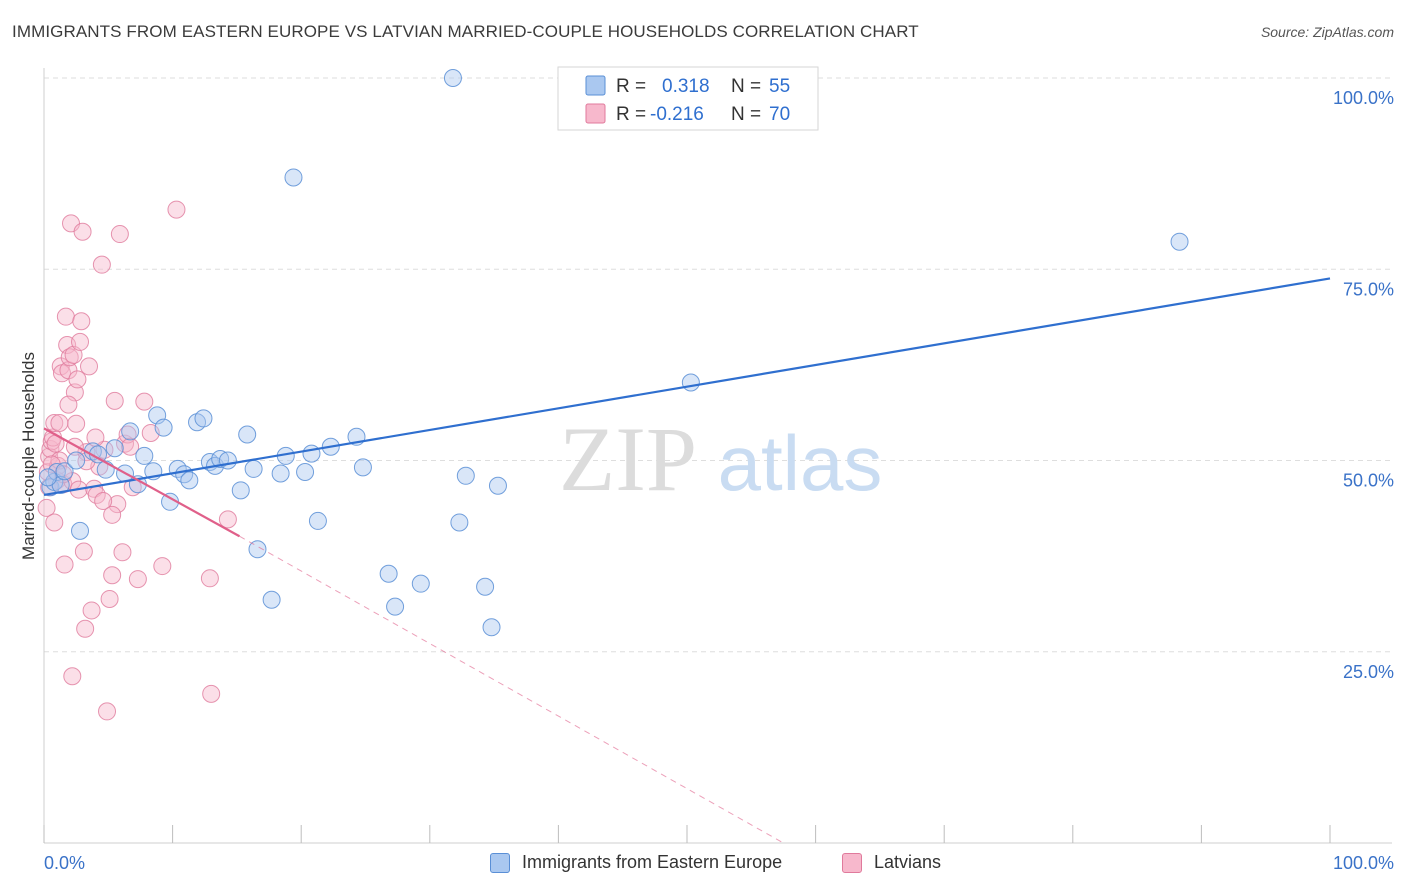  Describe the element at coordinates (631, 114) in the screenshot. I see `legend-r-label: R =` at that location.